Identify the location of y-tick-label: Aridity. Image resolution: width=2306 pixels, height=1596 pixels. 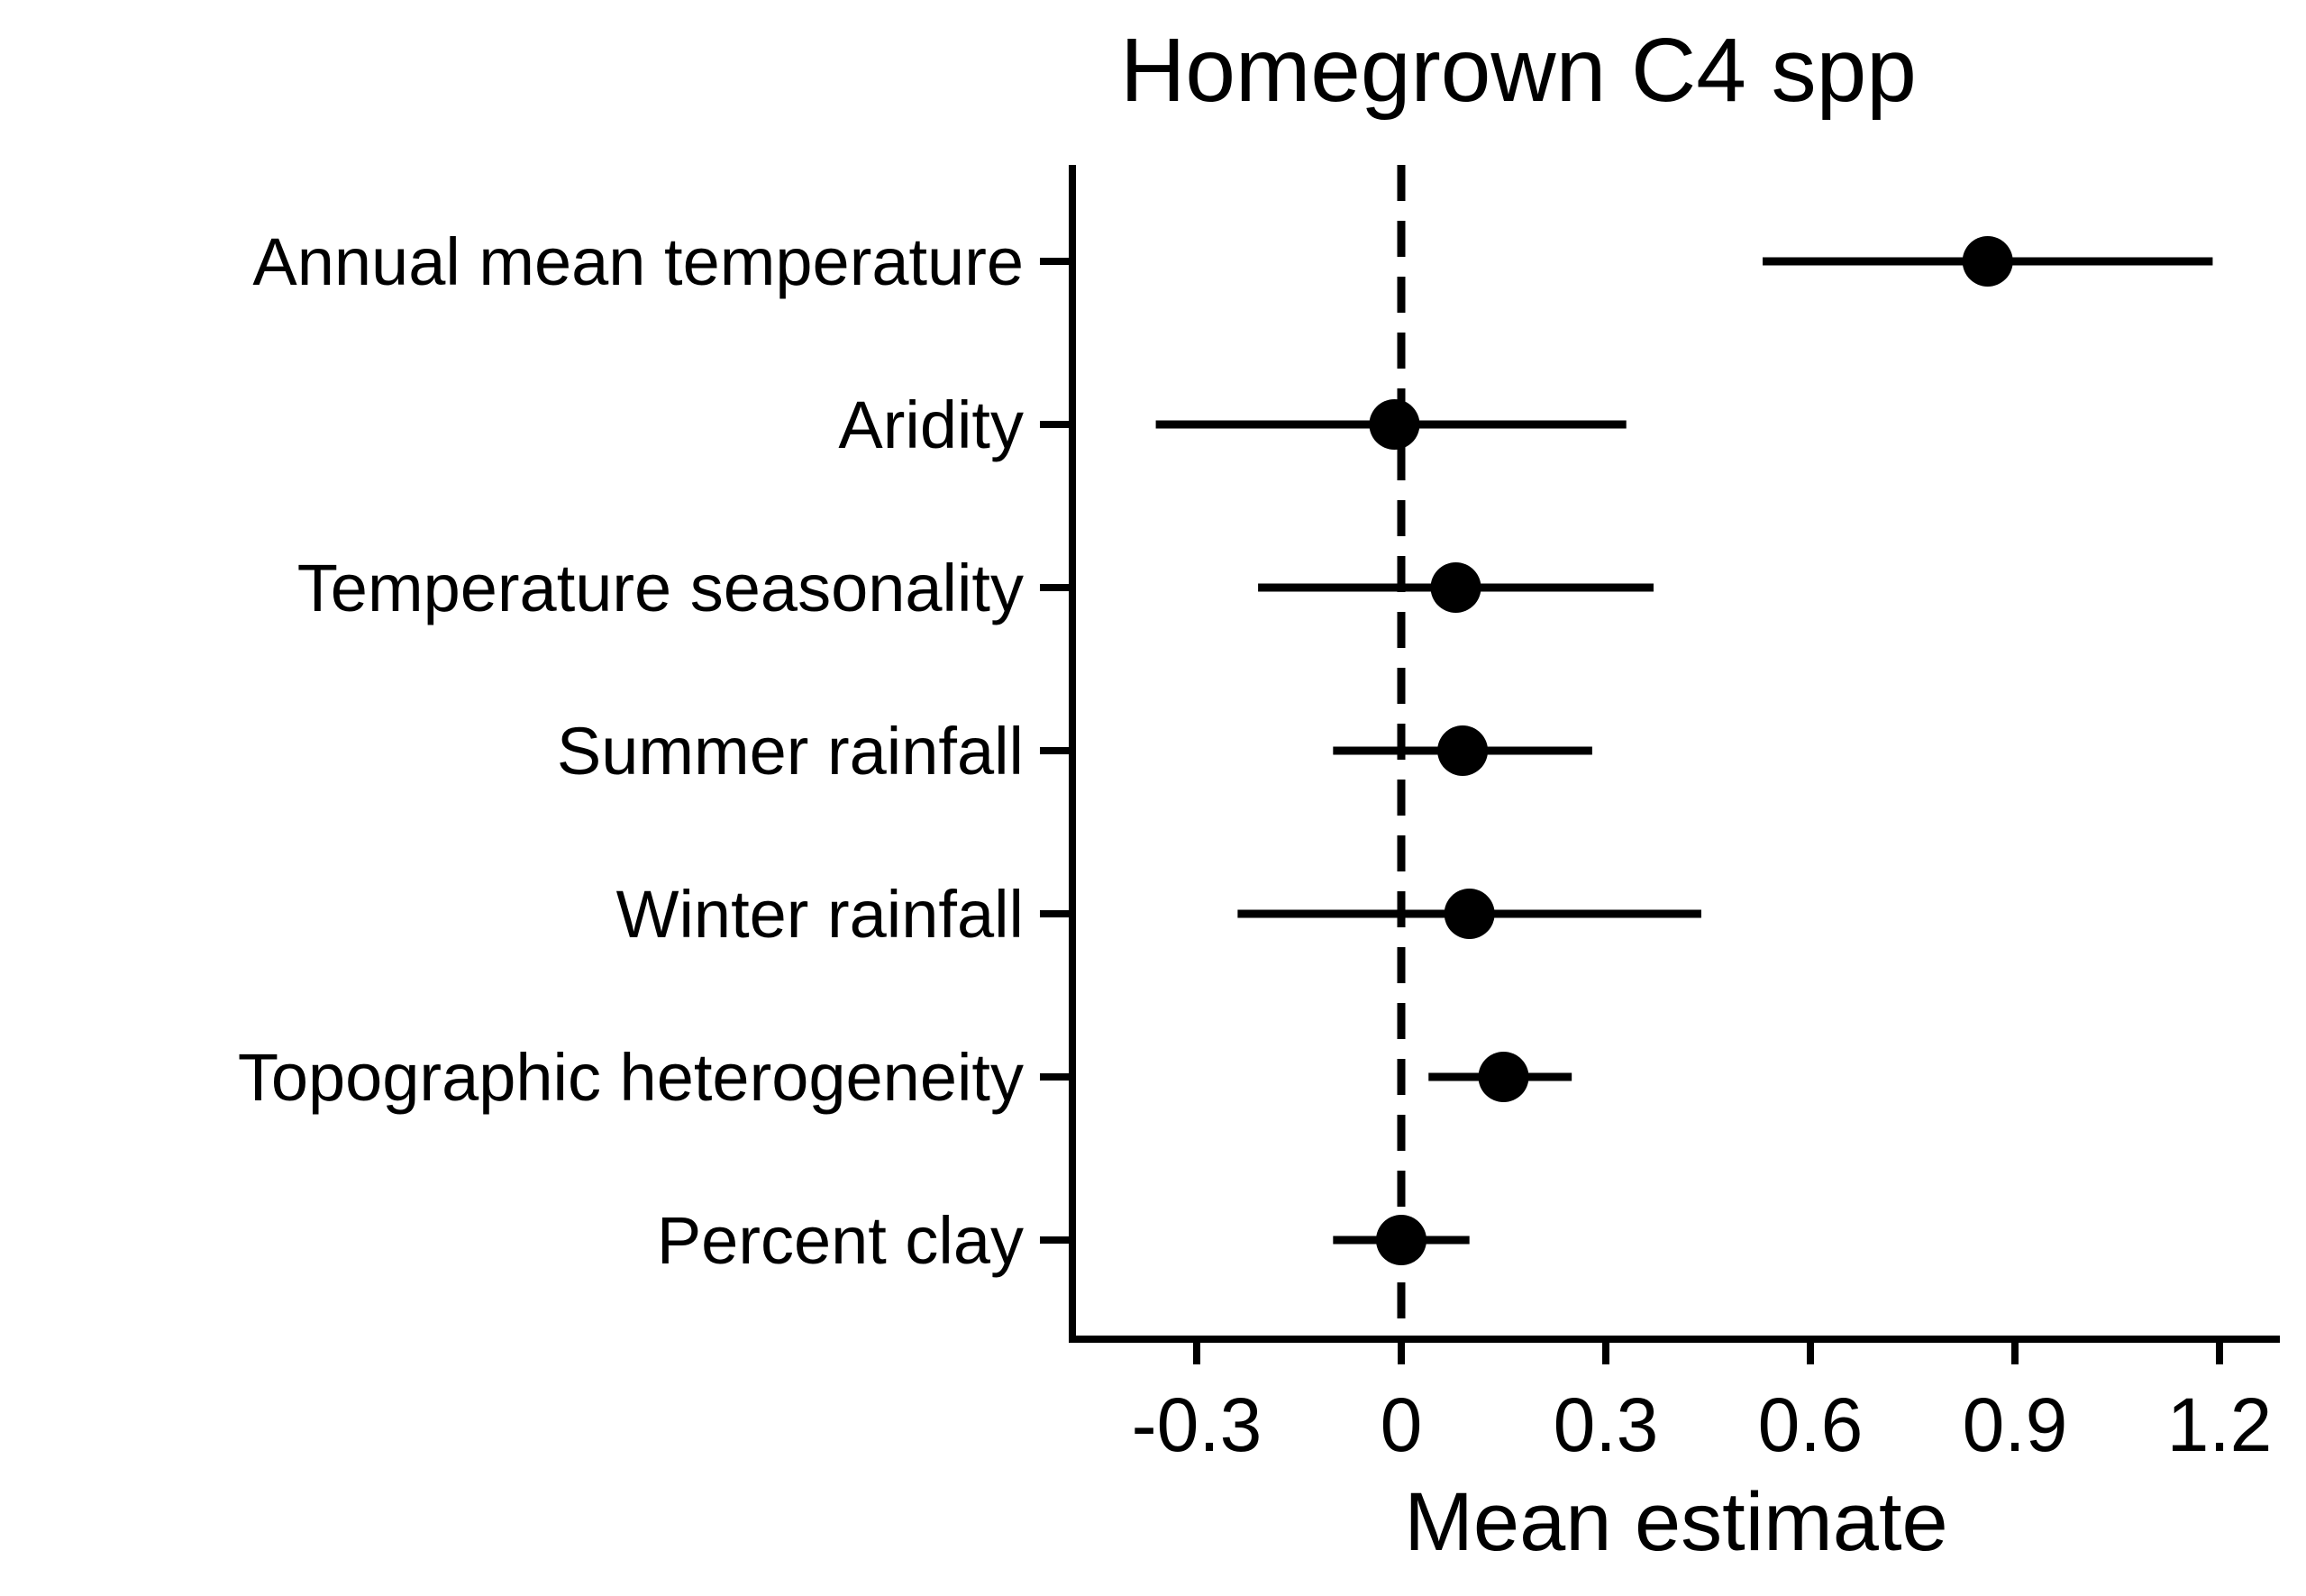
(931, 425).